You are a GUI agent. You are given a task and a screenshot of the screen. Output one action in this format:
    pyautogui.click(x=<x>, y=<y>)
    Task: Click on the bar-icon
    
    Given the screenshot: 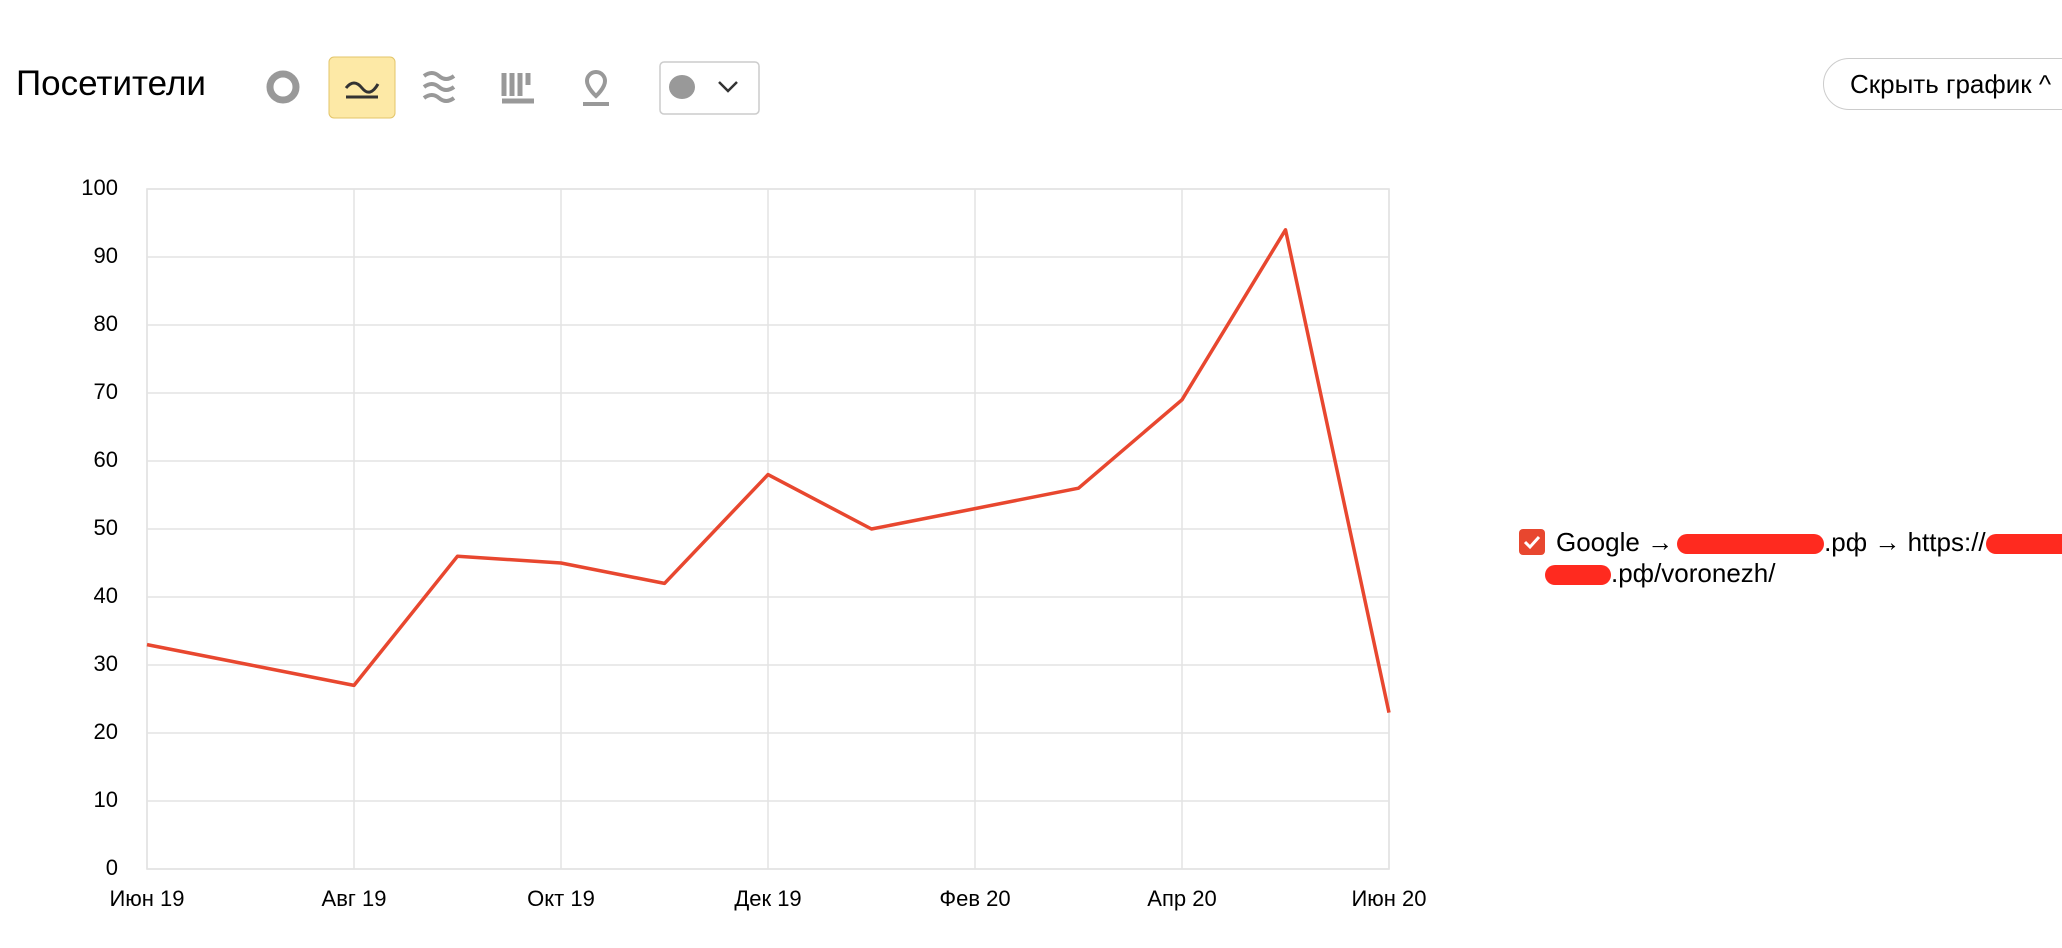 What is the action you would take?
    pyautogui.click(x=517, y=88)
    